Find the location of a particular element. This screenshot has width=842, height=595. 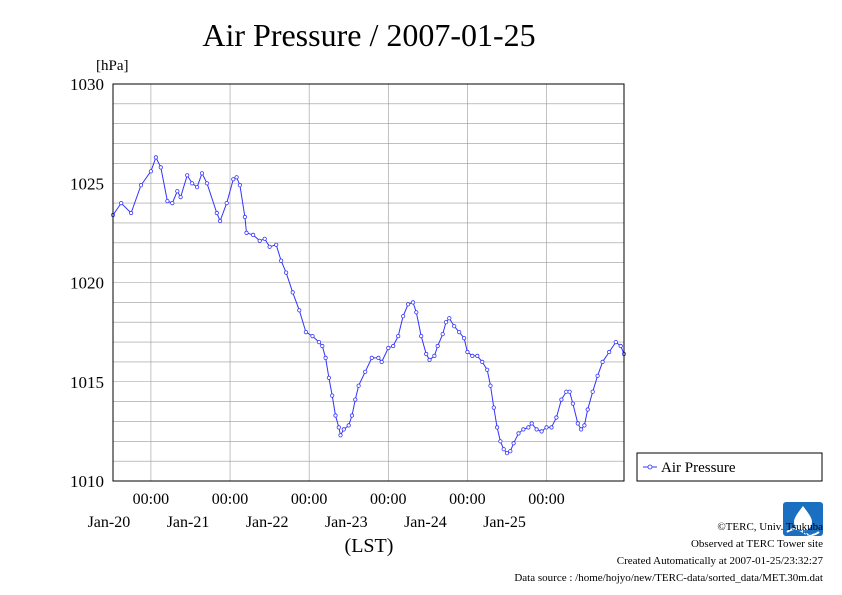

y-axis-ticks: 1010 1015 1020 1025 1030 is located at coordinates (87, 283).